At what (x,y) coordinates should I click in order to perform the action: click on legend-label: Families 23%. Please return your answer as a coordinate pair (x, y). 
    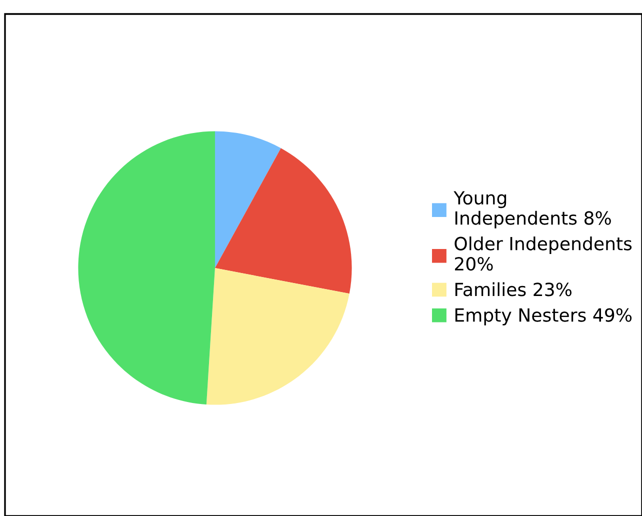
    Looking at the image, I should click on (513, 289).